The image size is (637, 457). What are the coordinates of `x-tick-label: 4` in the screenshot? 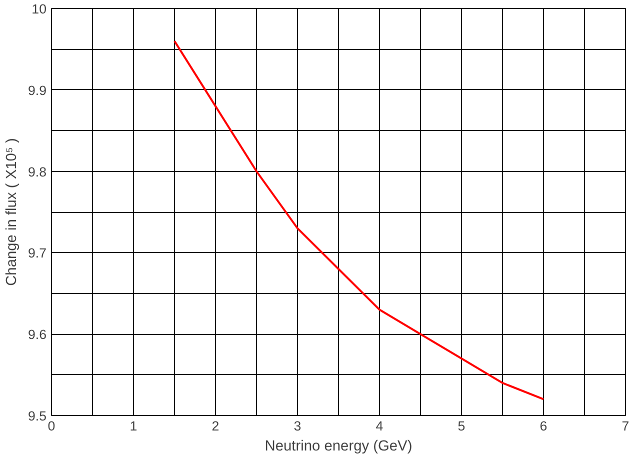 It's located at (380, 426).